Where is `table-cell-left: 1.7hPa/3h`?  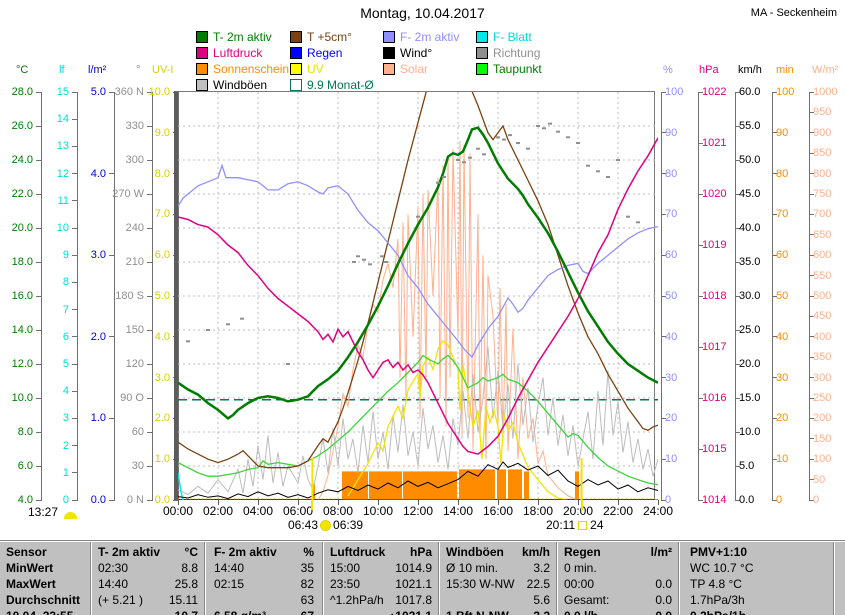 table-cell-left: 1.7hPa/3h is located at coordinates (717, 600).